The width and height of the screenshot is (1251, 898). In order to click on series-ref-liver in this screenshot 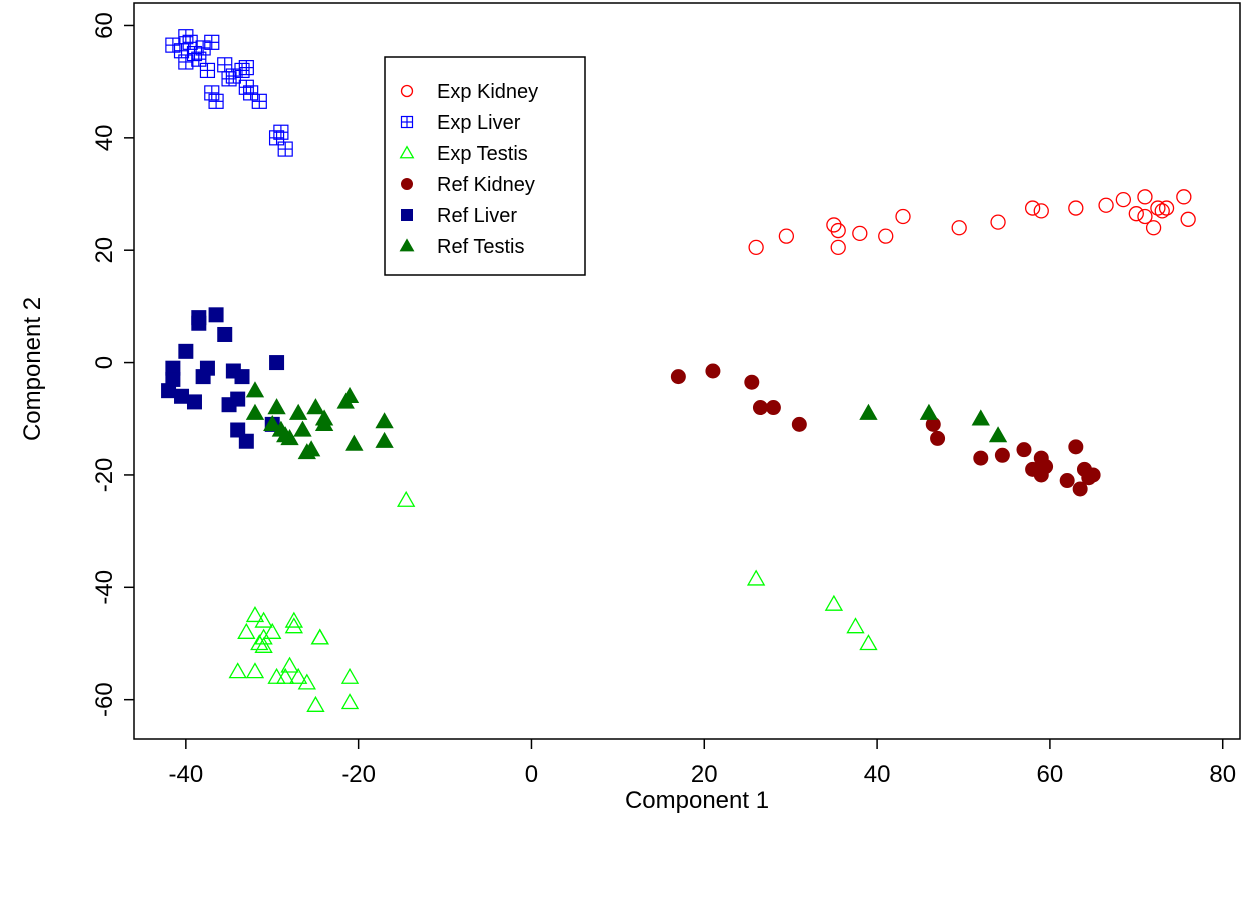, I will do `click(223, 378)`.